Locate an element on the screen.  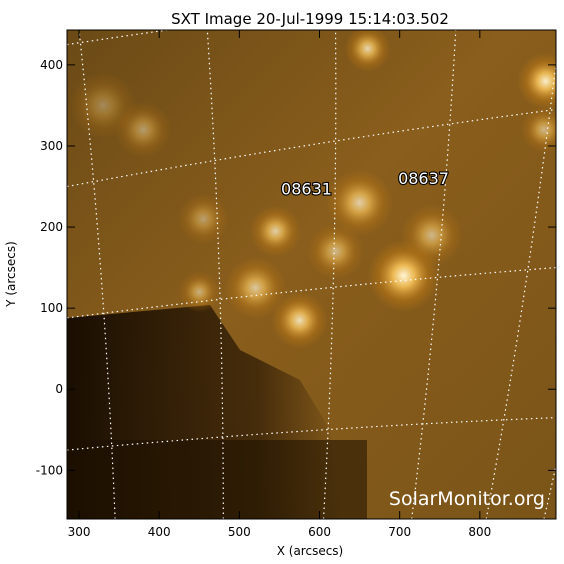
y-tick-label-400: 400 is located at coordinates (51, 65).